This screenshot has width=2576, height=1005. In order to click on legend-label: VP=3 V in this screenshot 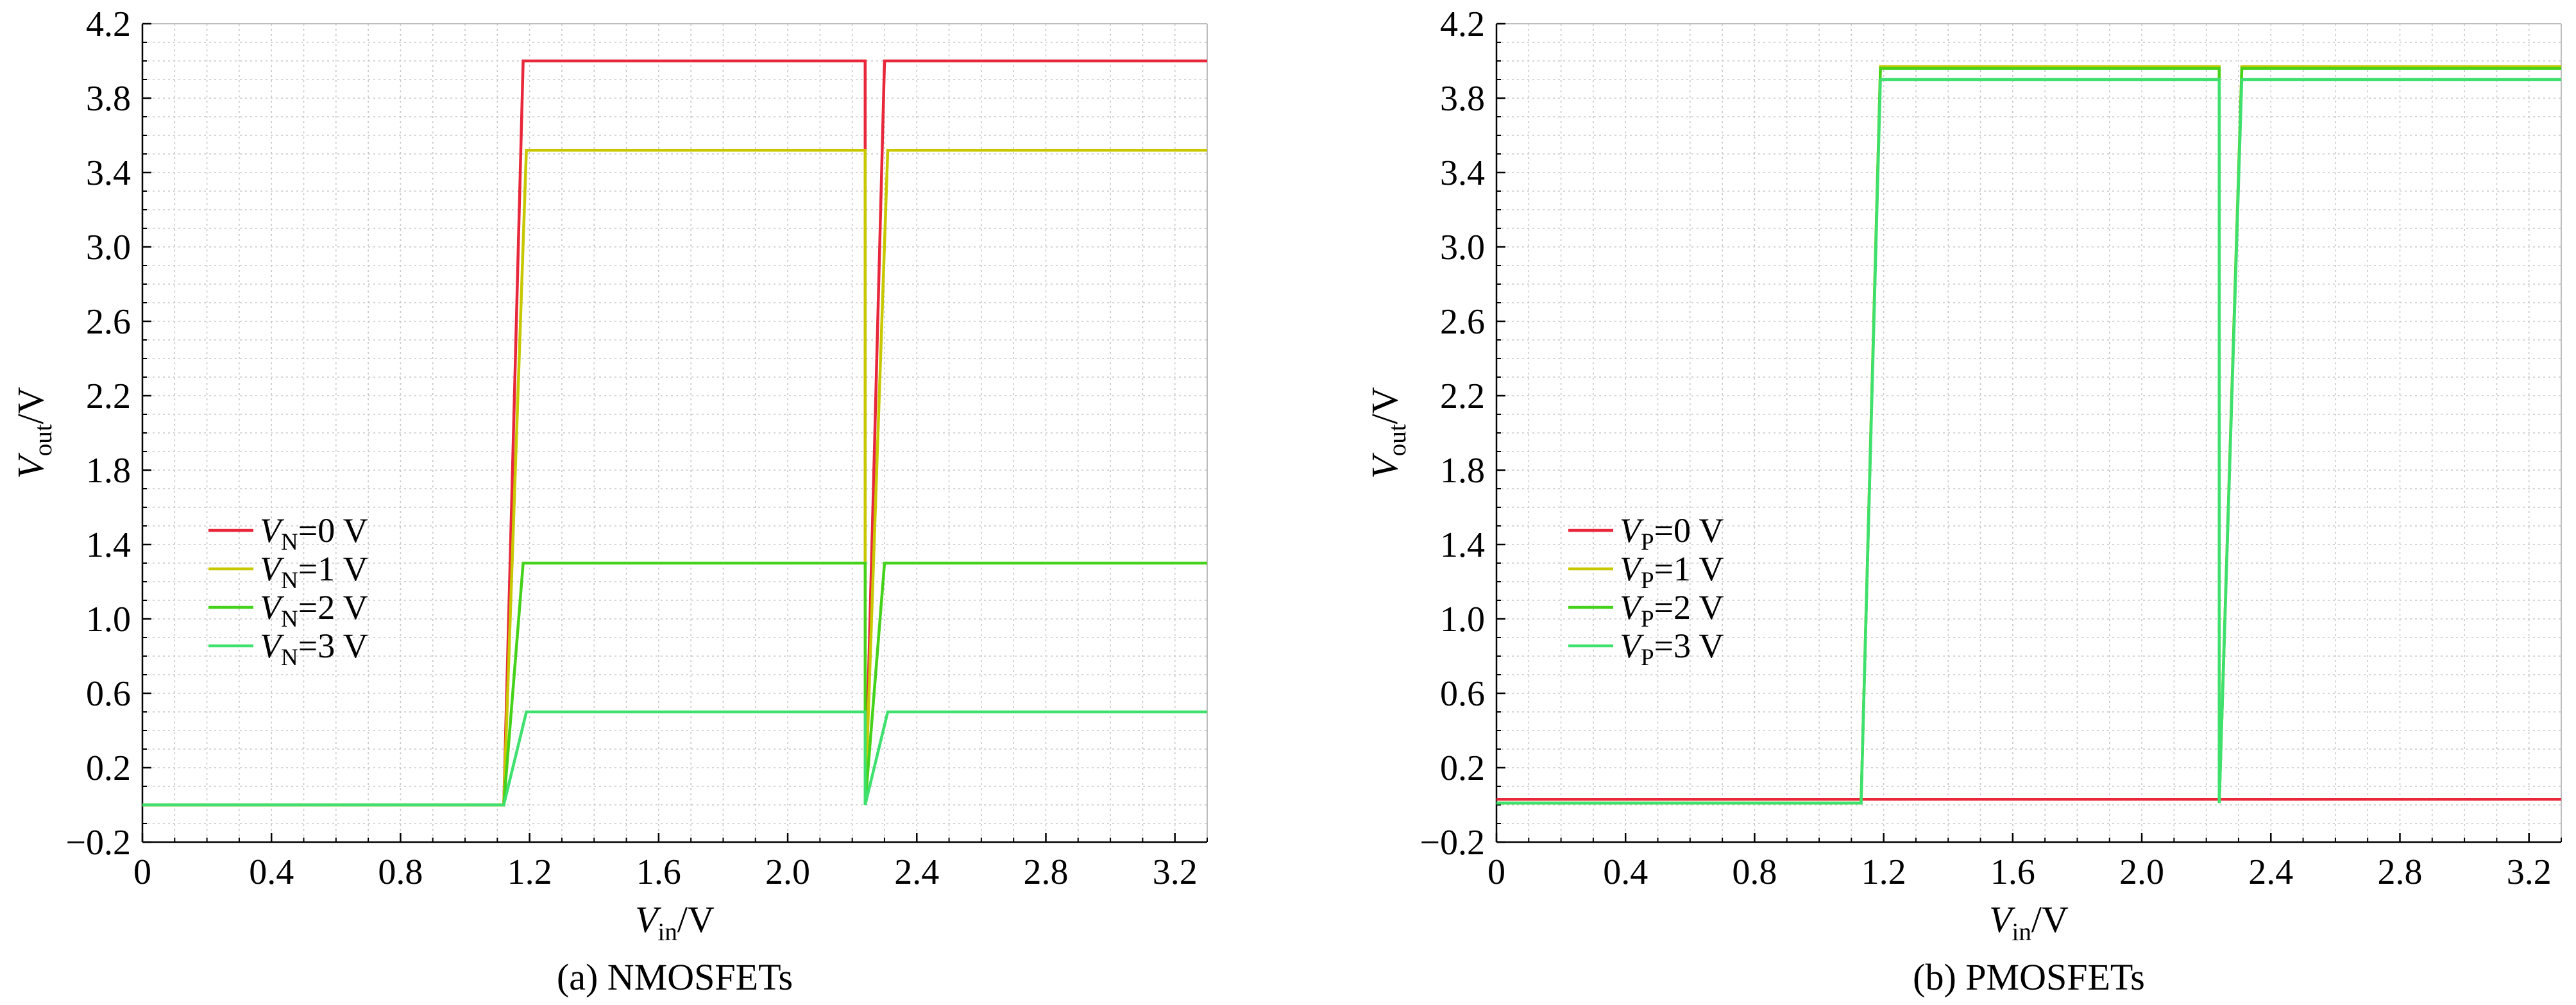, I will do `click(1672, 649)`.